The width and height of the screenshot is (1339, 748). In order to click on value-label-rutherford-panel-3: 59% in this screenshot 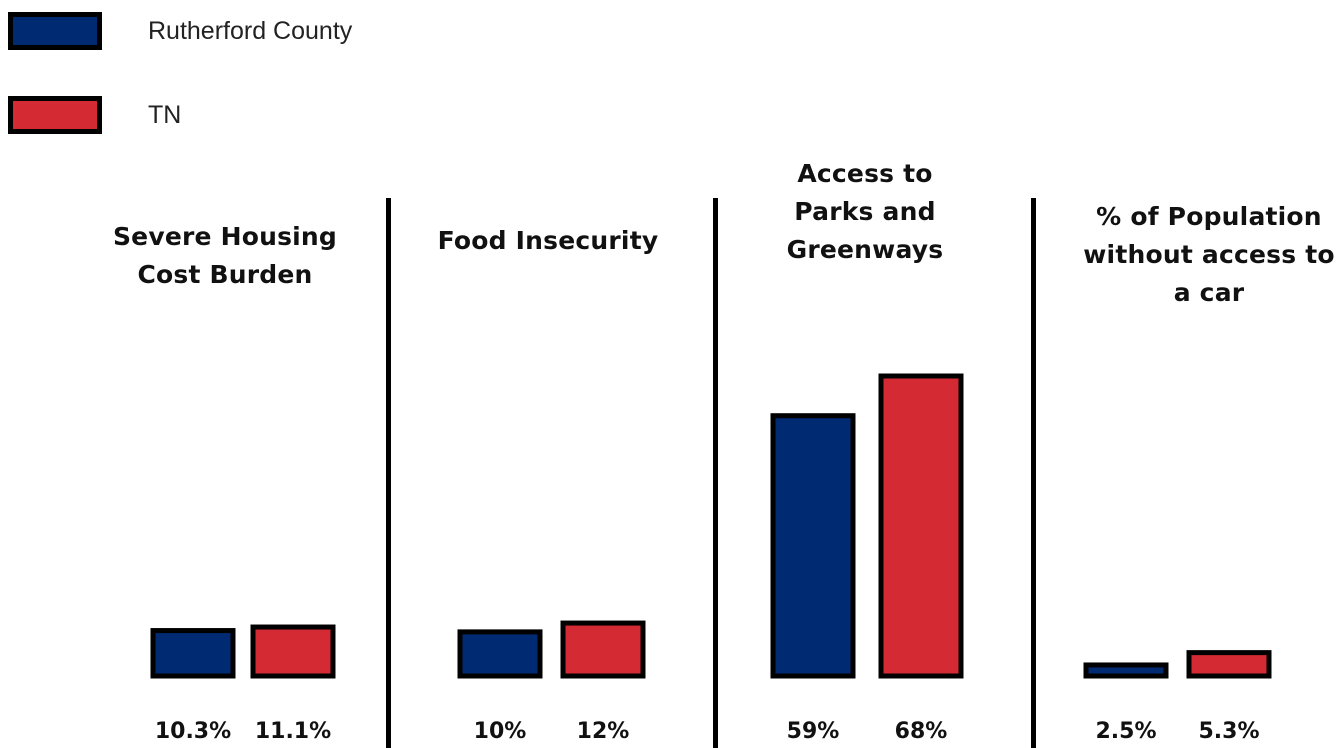, I will do `click(813, 731)`.